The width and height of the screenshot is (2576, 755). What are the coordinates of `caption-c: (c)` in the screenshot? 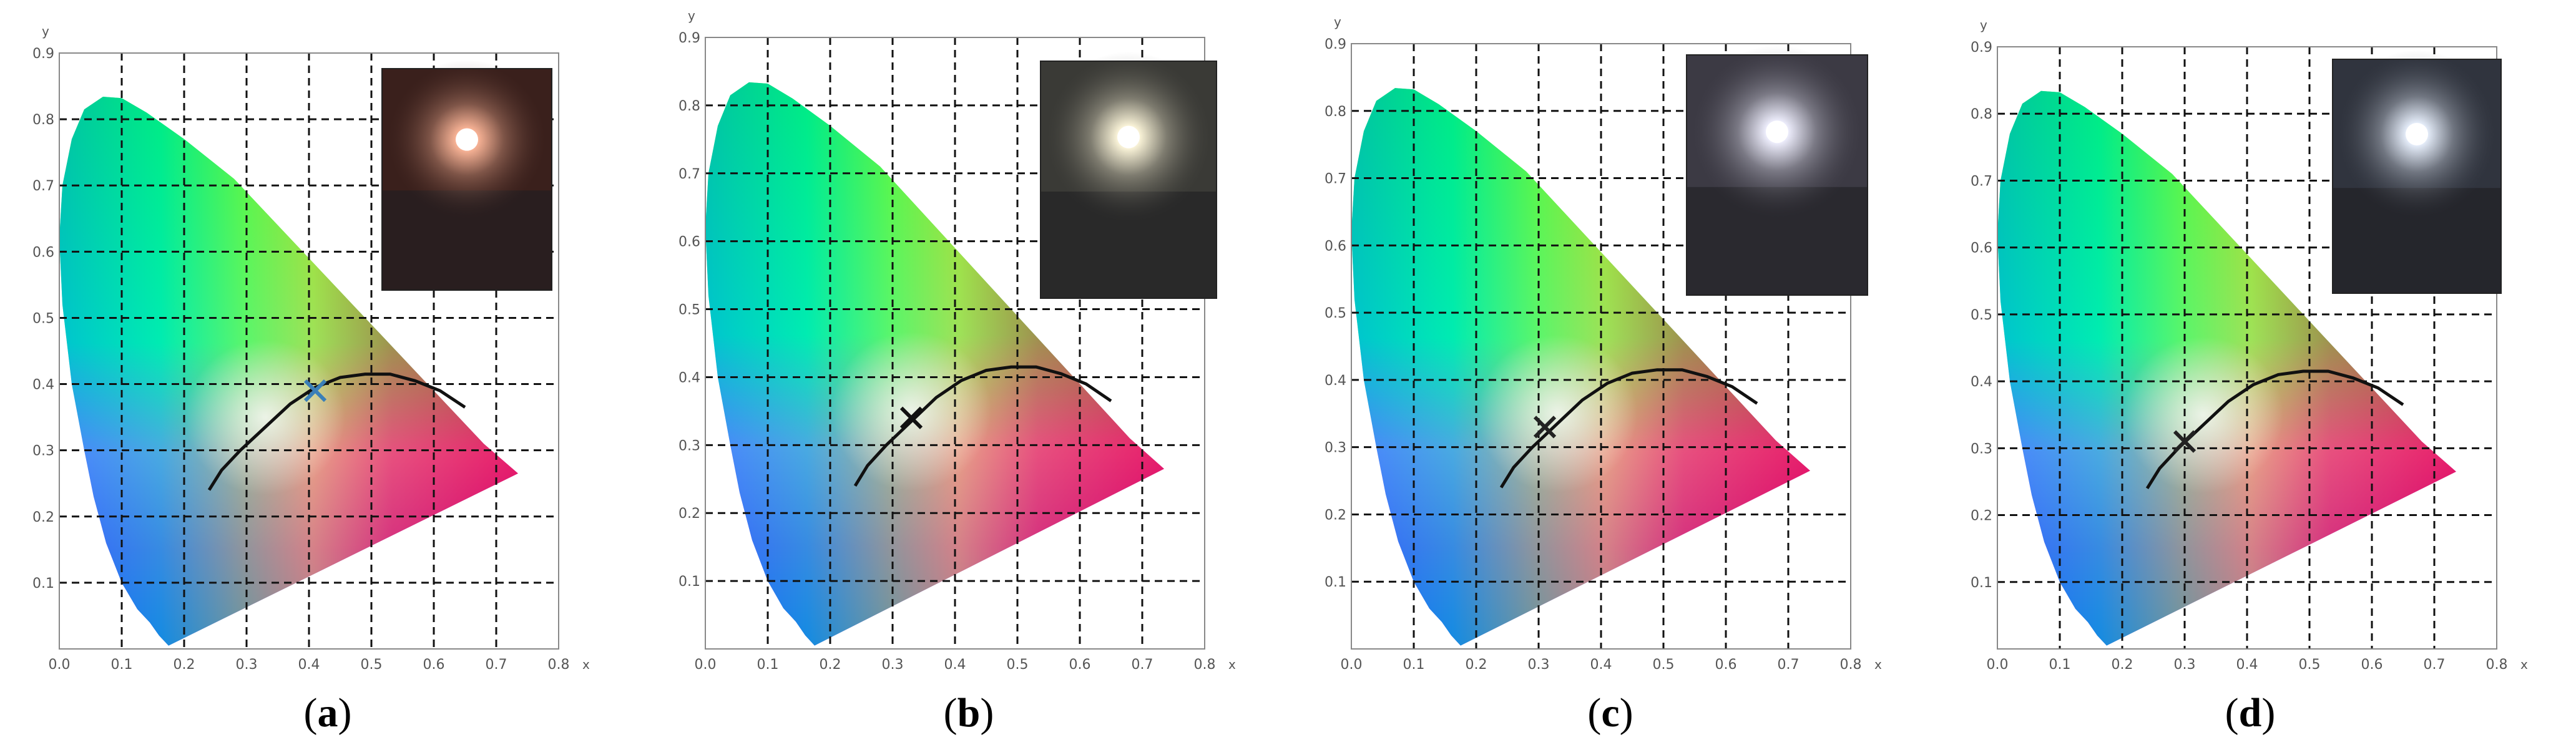 It's located at (1610, 713).